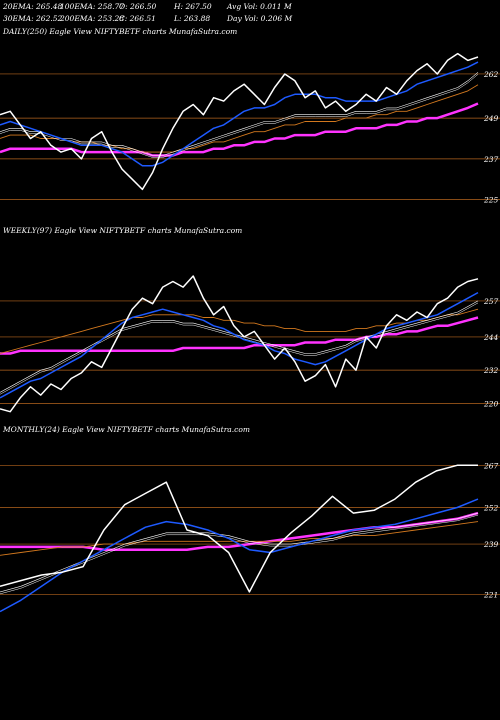 The width and height of the screenshot is (500, 720). I want to click on weekly-level-label: 220, so click(491, 403).